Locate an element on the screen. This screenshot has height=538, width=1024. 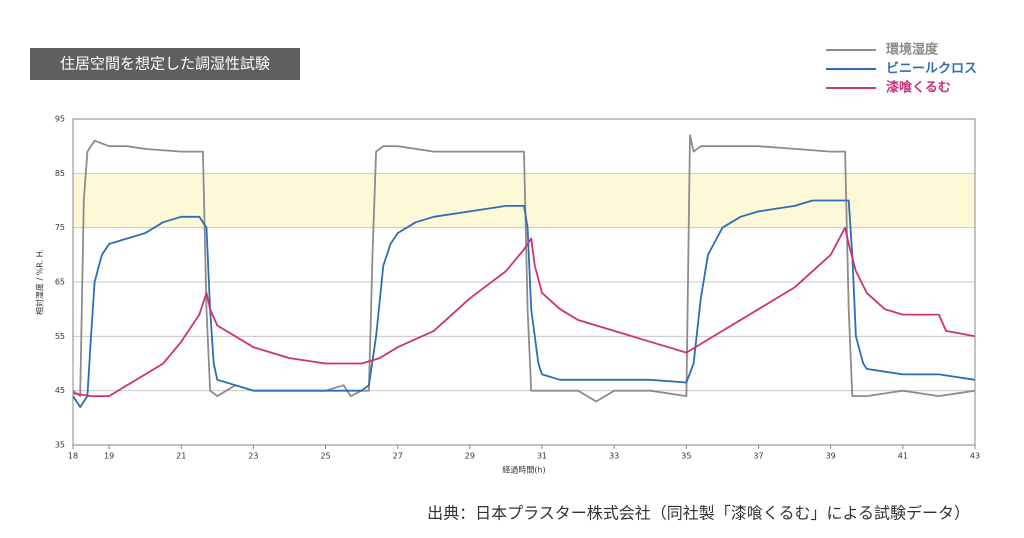
y-axis-label: 相対湿度 / %R. H. is located at coordinates (40, 282).